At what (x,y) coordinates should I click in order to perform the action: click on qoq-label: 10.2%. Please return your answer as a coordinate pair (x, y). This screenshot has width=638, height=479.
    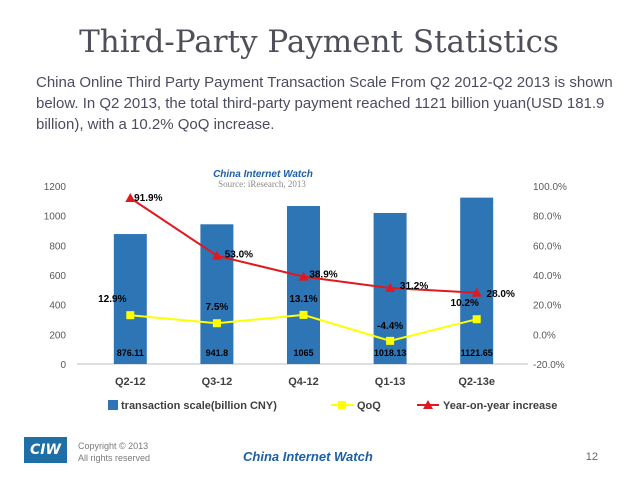
    Looking at the image, I should click on (465, 303).